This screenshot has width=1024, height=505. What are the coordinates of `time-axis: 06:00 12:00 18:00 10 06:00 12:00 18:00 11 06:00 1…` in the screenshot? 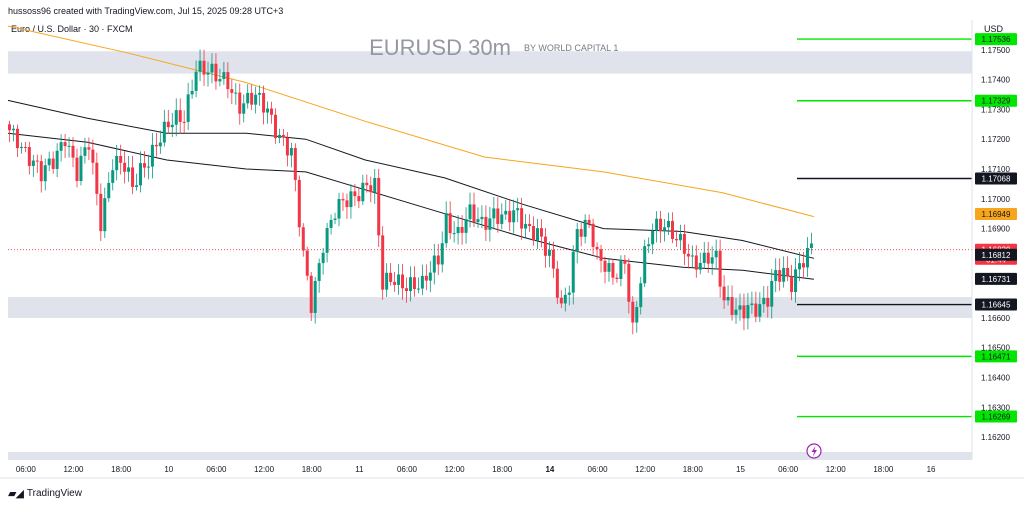 It's located at (476, 469).